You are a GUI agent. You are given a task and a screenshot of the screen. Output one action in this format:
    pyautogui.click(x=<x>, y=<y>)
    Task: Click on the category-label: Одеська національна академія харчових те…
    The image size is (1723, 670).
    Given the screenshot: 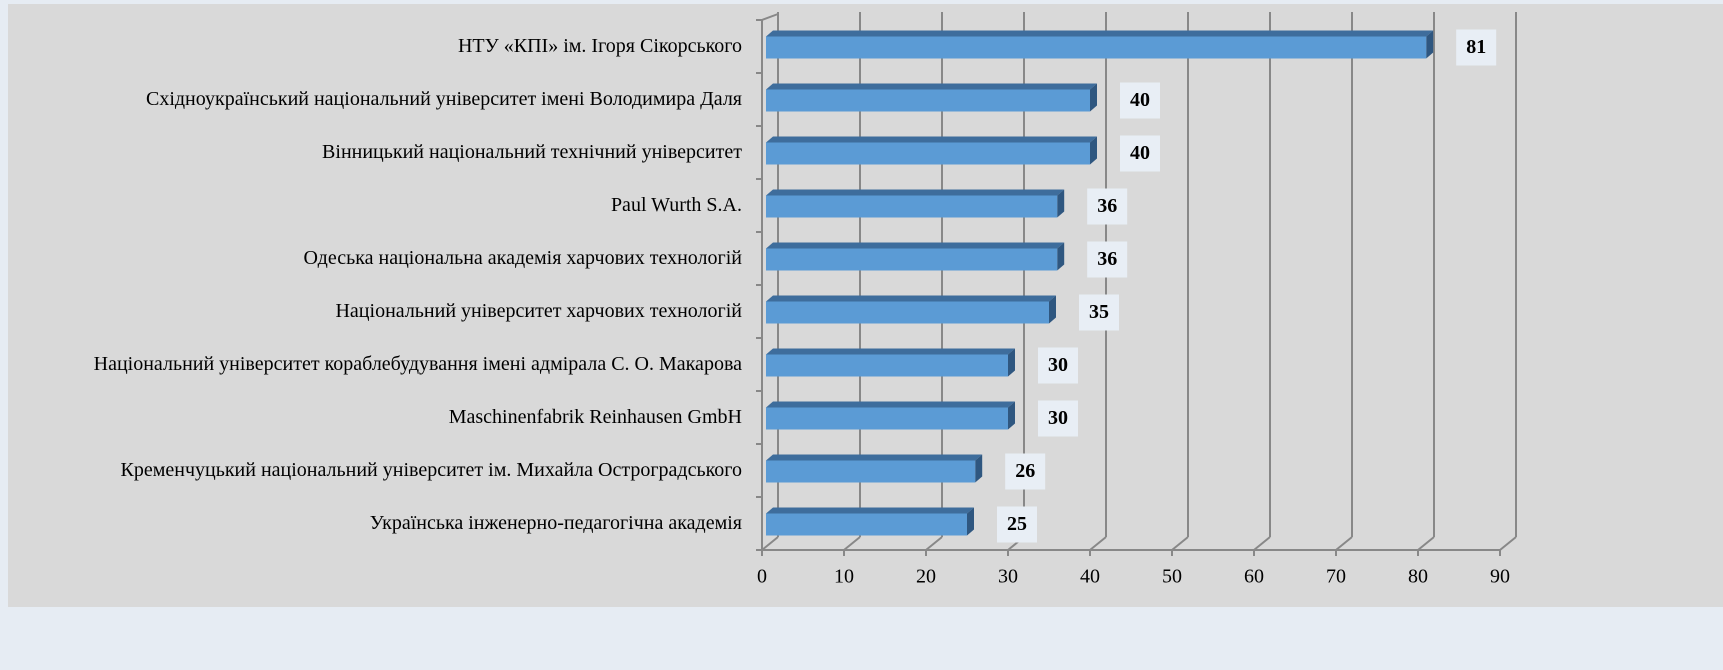 What is the action you would take?
    pyautogui.click(x=523, y=258)
    